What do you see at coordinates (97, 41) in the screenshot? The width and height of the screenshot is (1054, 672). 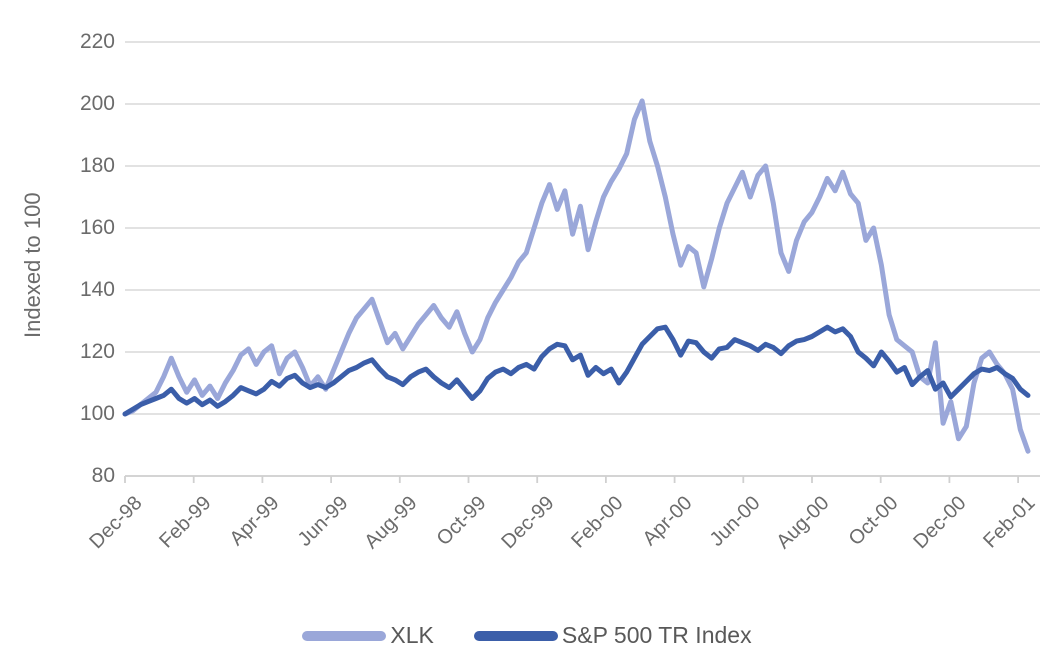 I see `y-tick-label-220: 220` at bounding box center [97, 41].